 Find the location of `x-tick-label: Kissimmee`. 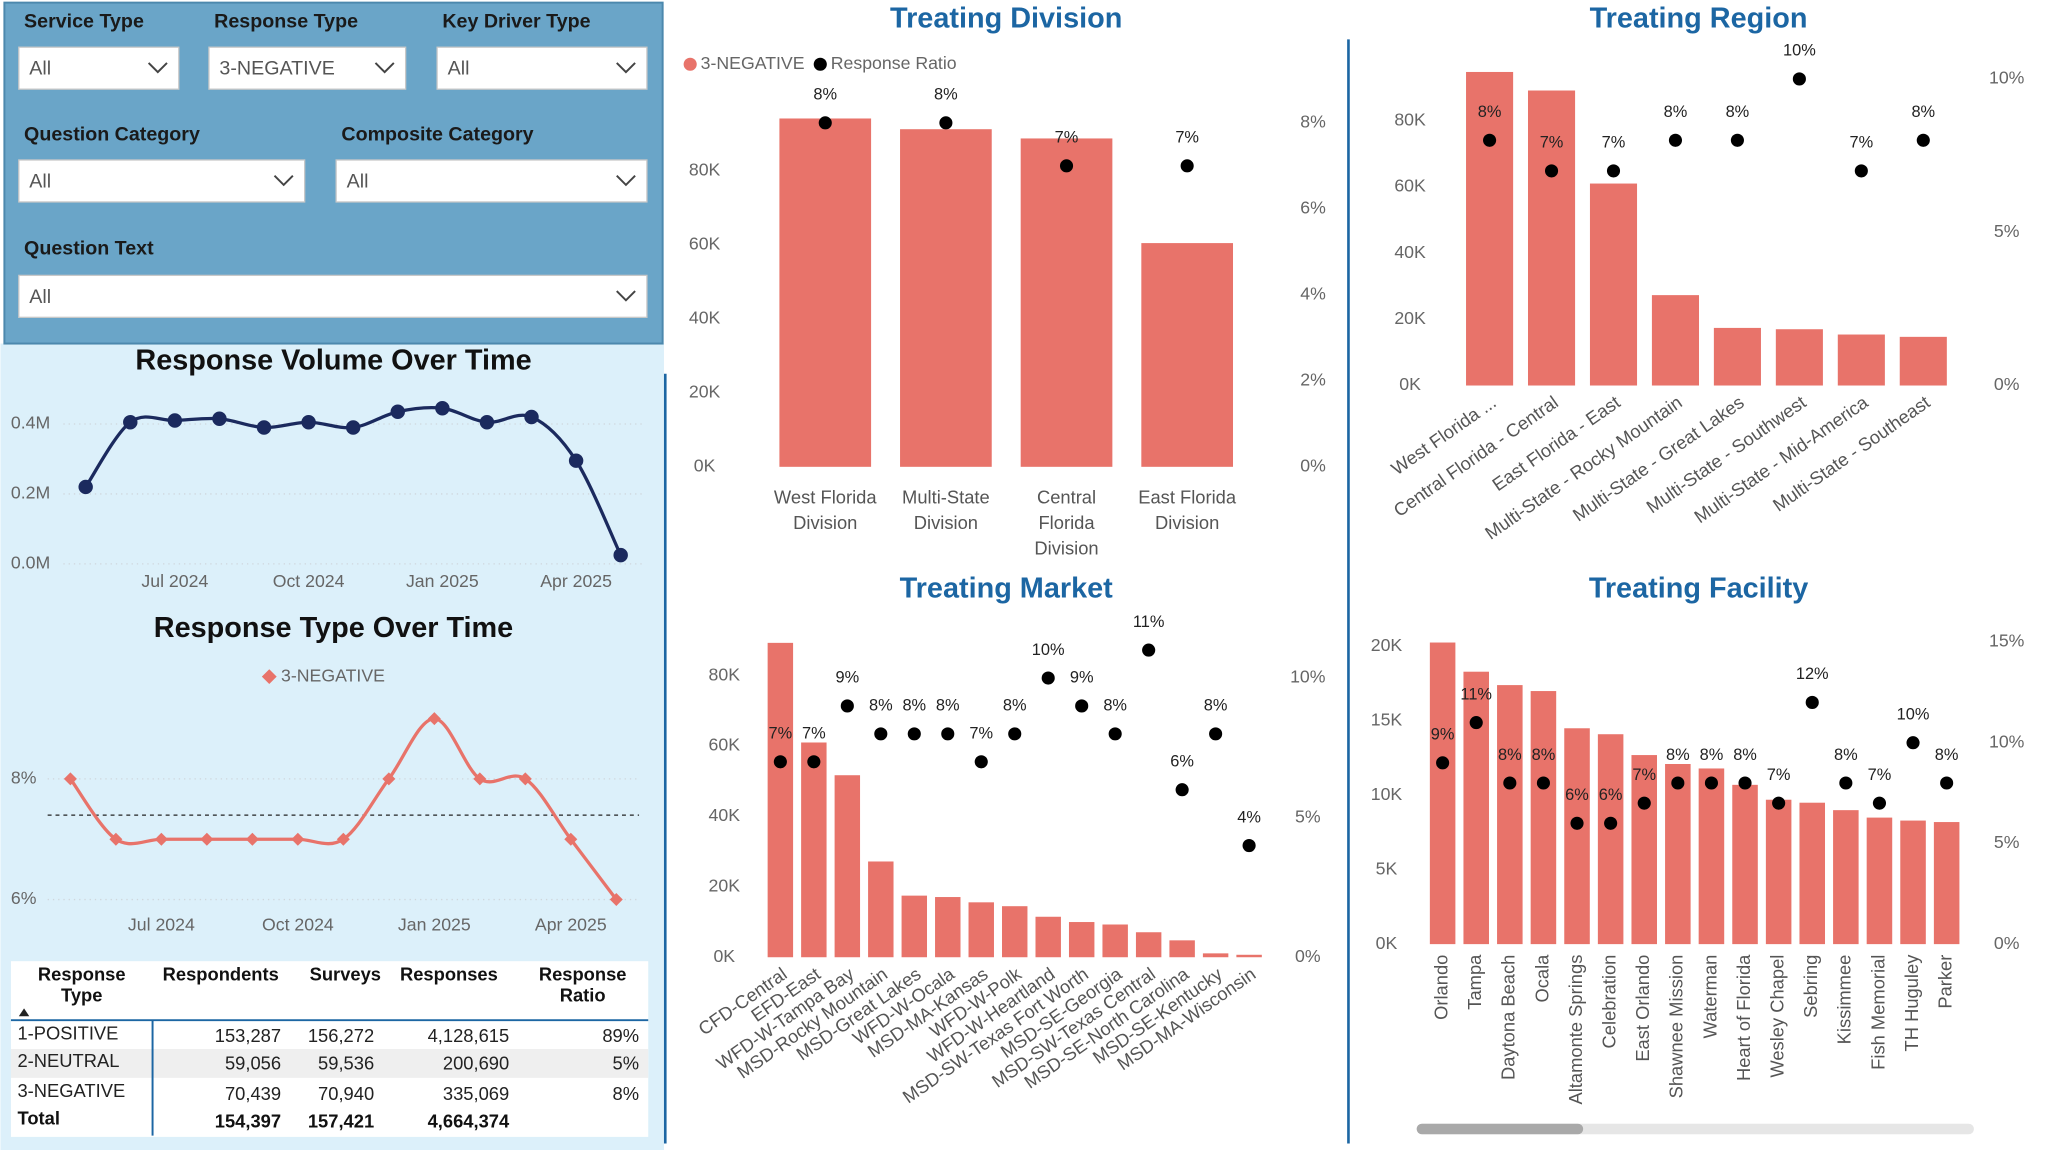

x-tick-label: Kissimmee is located at coordinates (1844, 1000).